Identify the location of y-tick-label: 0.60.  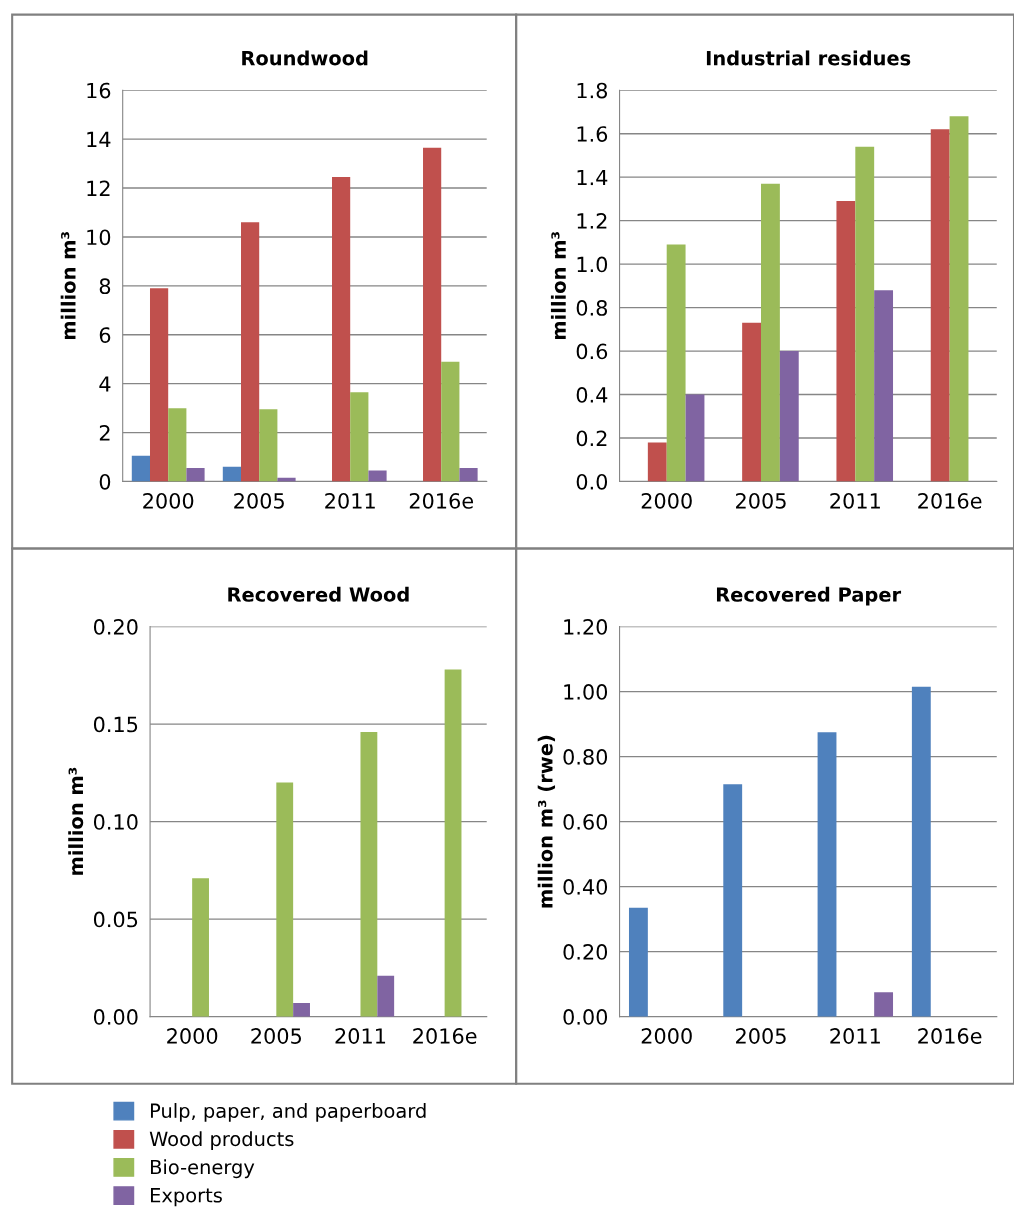
(585, 822).